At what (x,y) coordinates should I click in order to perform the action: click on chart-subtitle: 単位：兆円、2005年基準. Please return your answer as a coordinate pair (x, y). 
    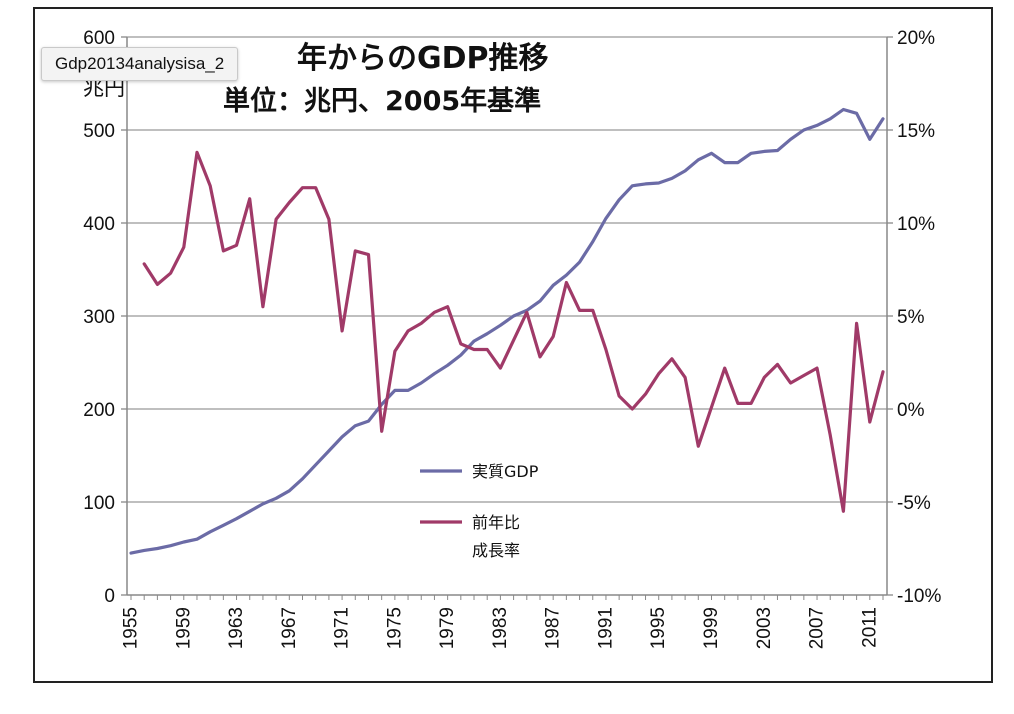
    Looking at the image, I should click on (382, 101).